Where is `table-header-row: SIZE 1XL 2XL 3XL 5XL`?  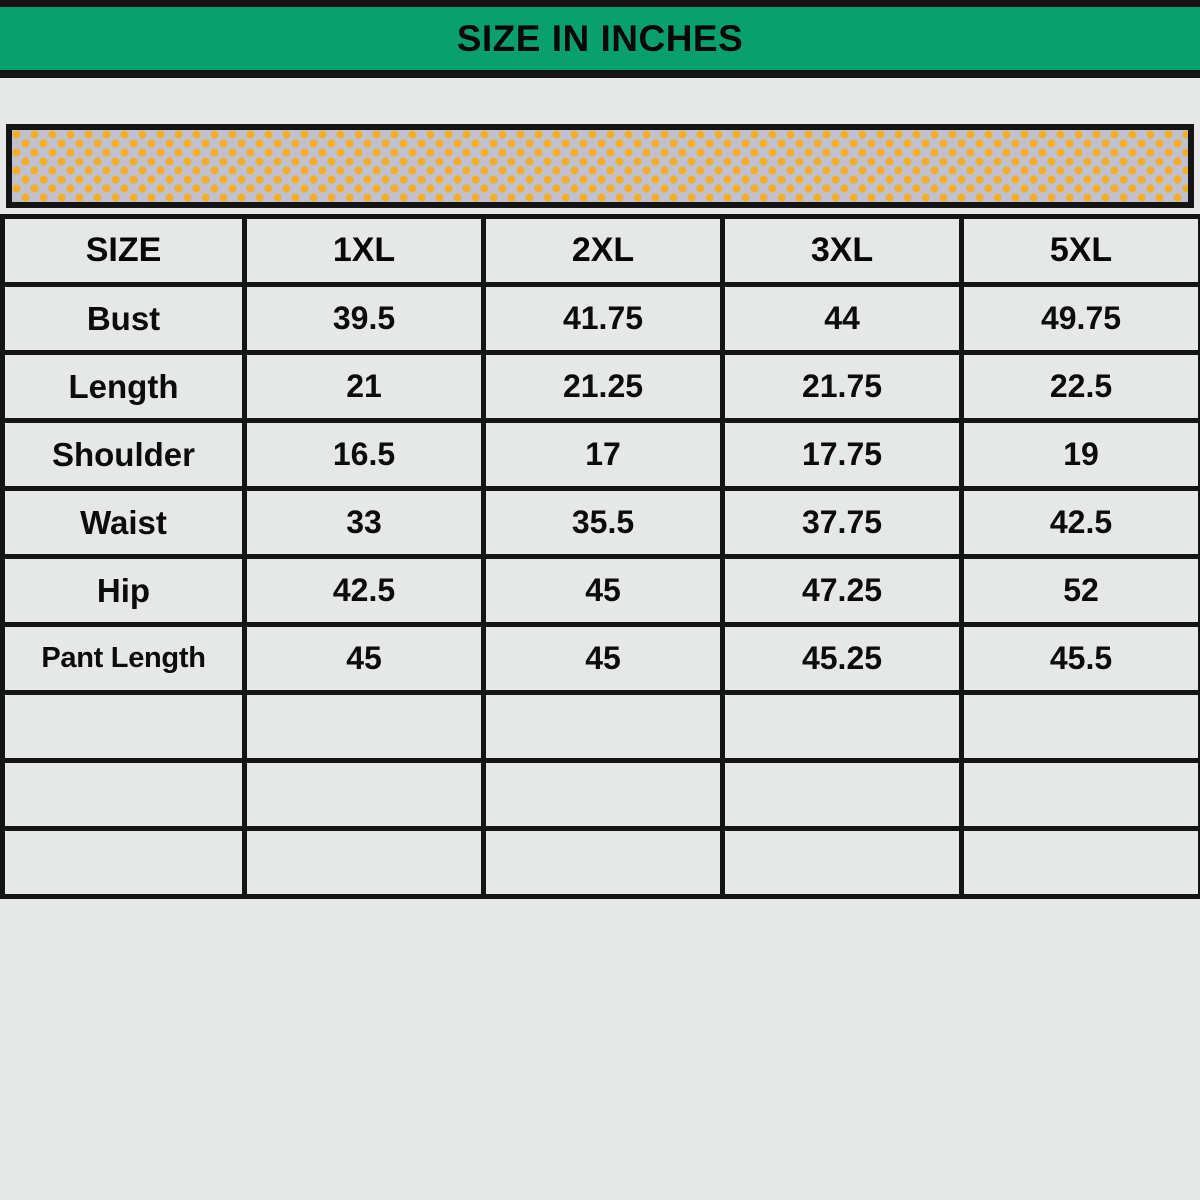 table-header-row: SIZE 1XL 2XL 3XL 5XL is located at coordinates (600, 250).